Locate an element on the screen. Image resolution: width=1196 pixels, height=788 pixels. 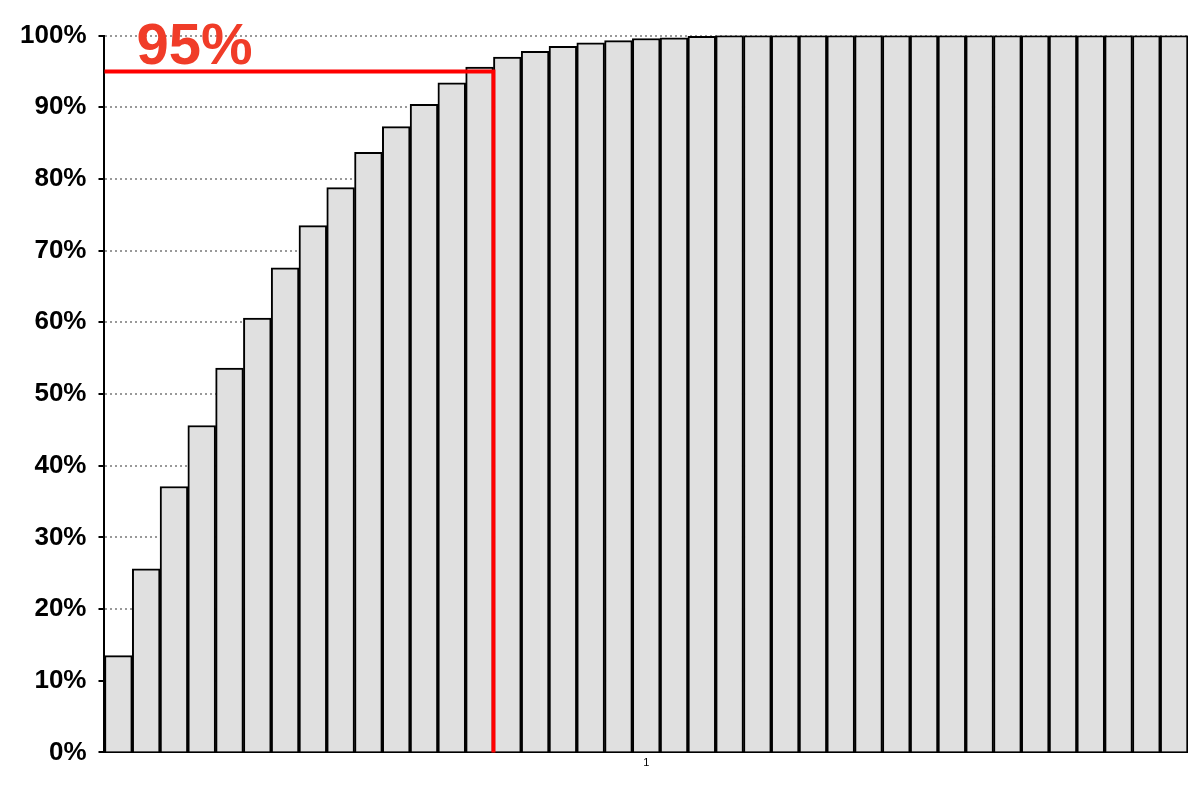
y-tick-label: 10% is located at coordinates (60, 678).